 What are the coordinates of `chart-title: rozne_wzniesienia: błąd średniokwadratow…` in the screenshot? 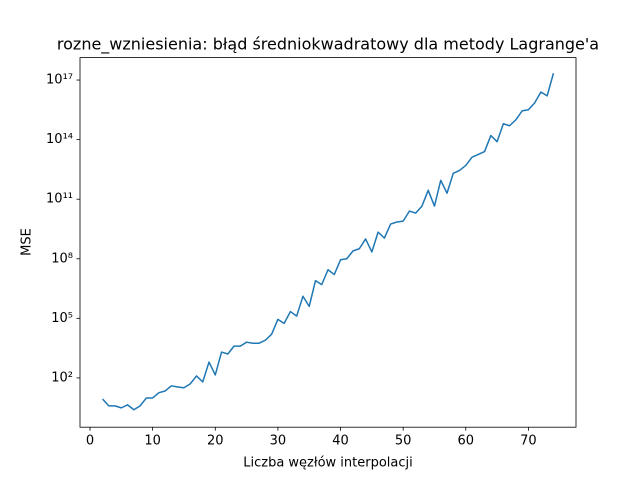 It's located at (328, 45).